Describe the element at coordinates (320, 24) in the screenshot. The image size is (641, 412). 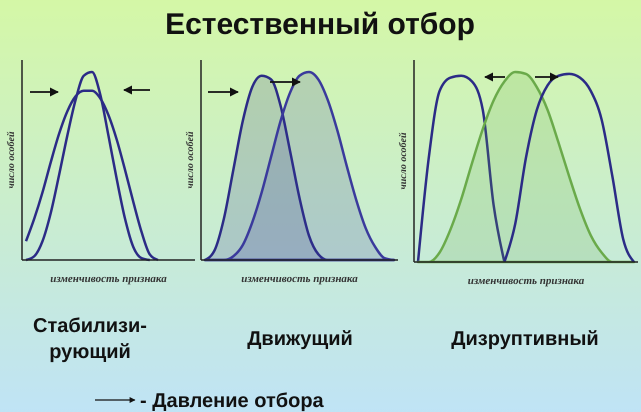
I see `chart-title: Естественный отбор` at that location.